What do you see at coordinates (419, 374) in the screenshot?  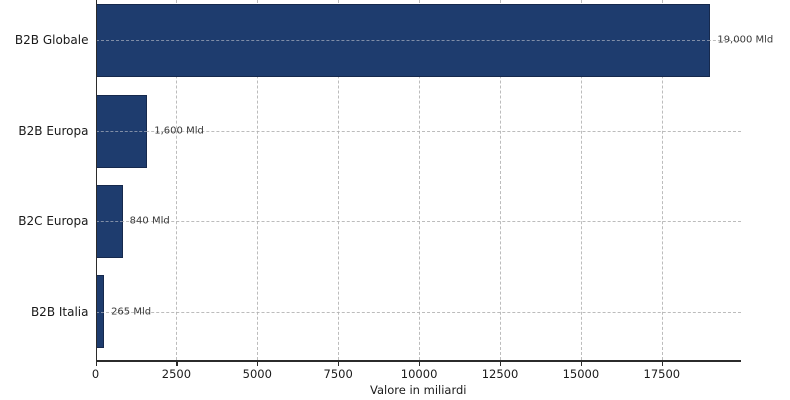 I see `x-tick-label: 10000` at bounding box center [419, 374].